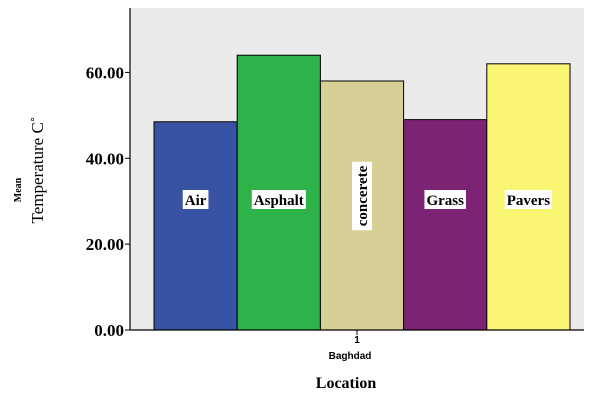 The width and height of the screenshot is (589, 394). I want to click on series-name-label: concerete, so click(363, 195).